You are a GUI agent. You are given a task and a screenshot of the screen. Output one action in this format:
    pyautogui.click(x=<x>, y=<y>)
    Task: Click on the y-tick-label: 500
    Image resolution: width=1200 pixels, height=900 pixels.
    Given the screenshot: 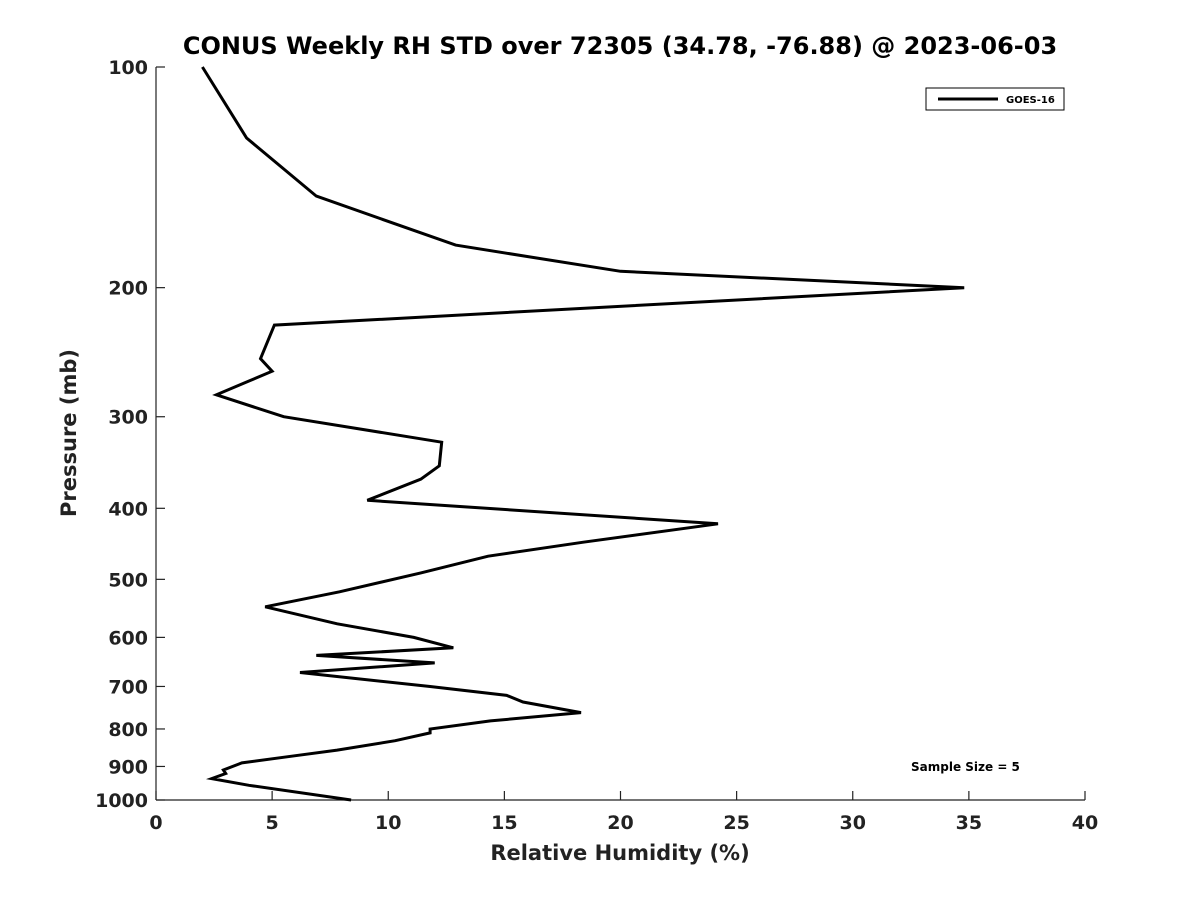 What is the action you would take?
    pyautogui.click(x=128, y=580)
    